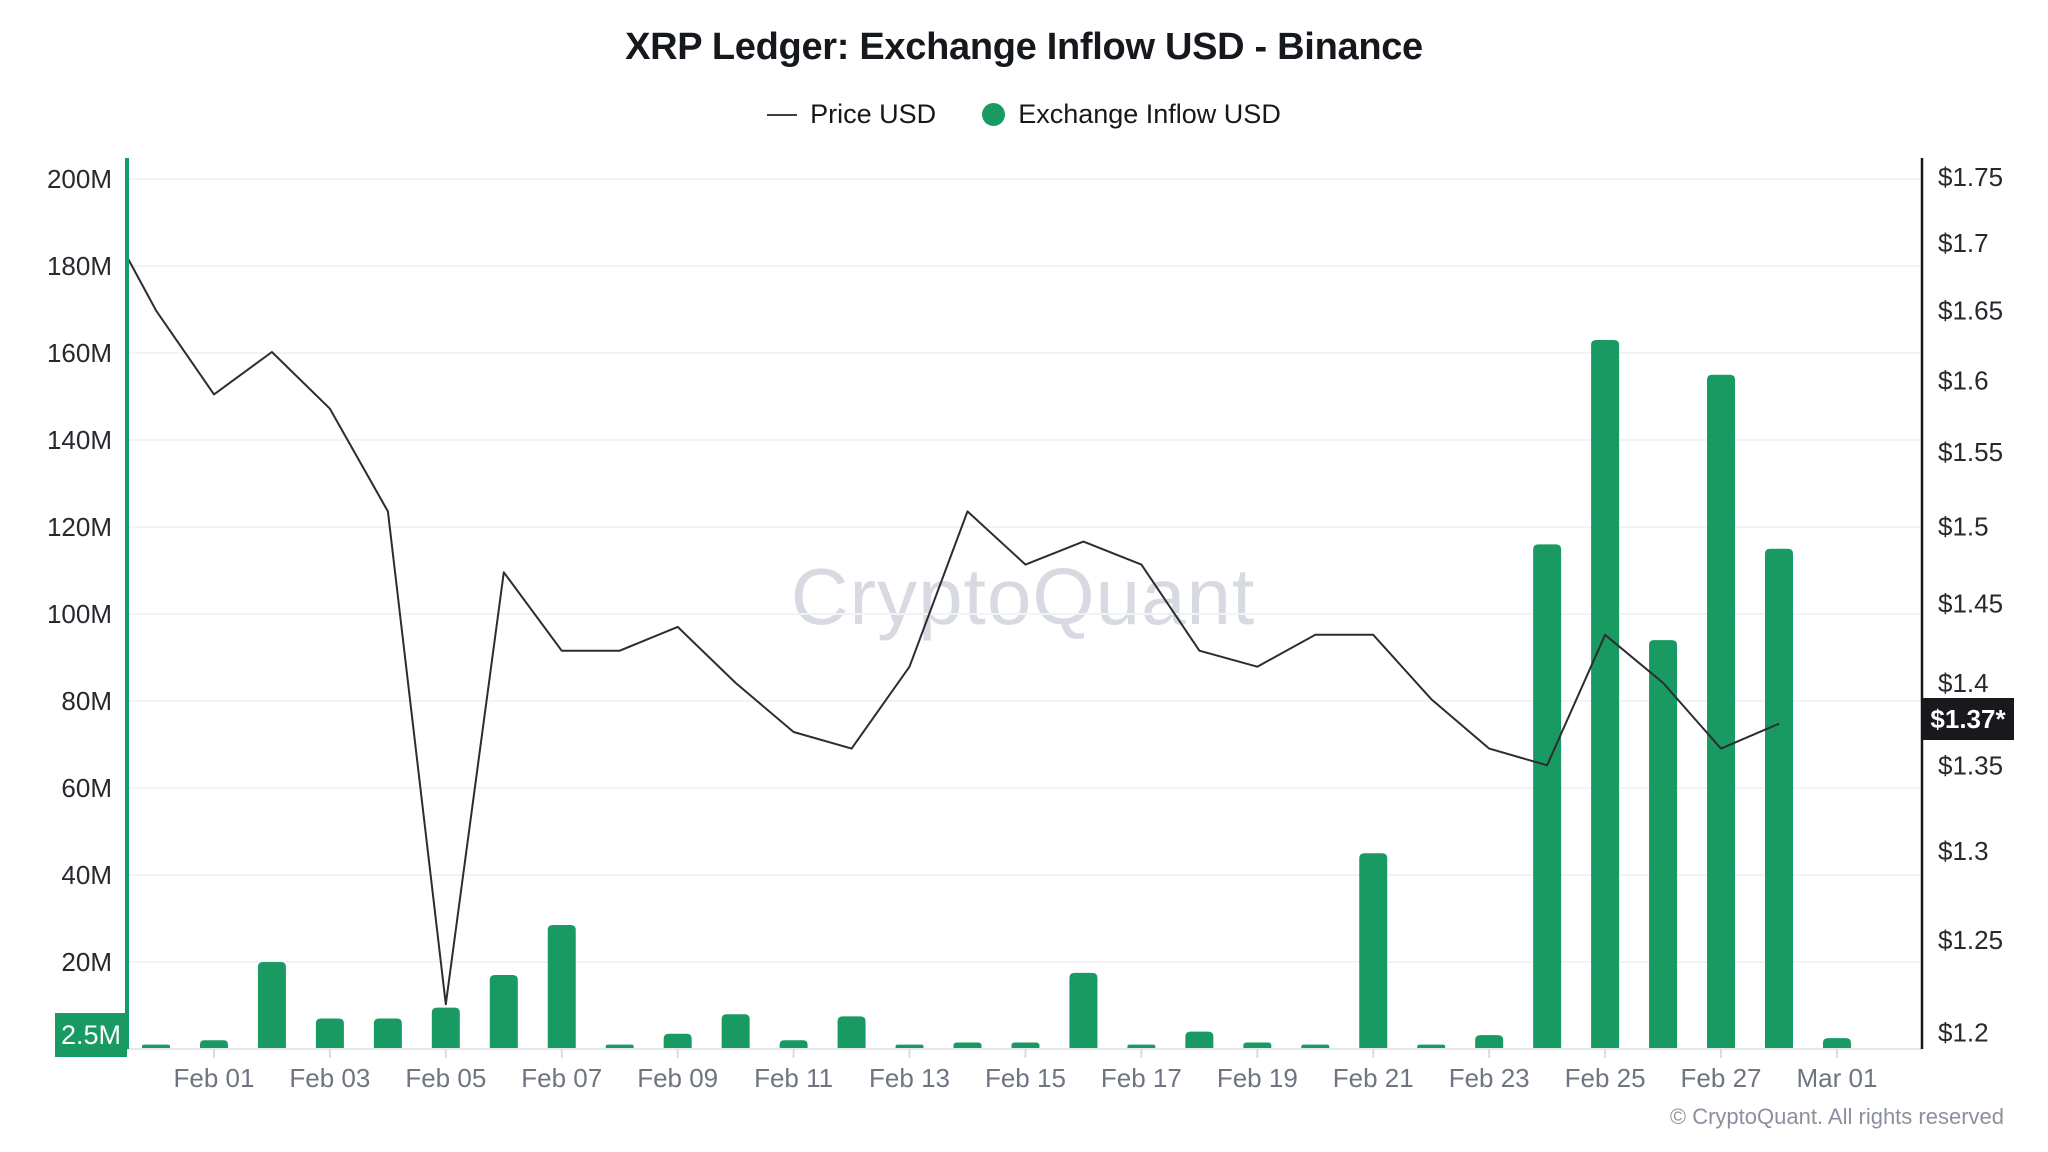 Image resolution: width=2048 pixels, height=1152 pixels. Describe the element at coordinates (561, 1078) in the screenshot. I see `x-axis-tick-label: Feb 07` at that location.